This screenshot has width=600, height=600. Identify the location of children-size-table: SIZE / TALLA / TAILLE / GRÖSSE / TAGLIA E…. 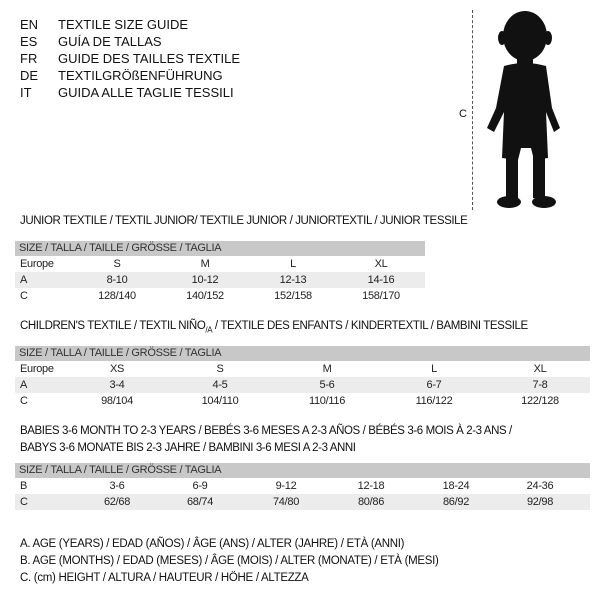
(302, 377).